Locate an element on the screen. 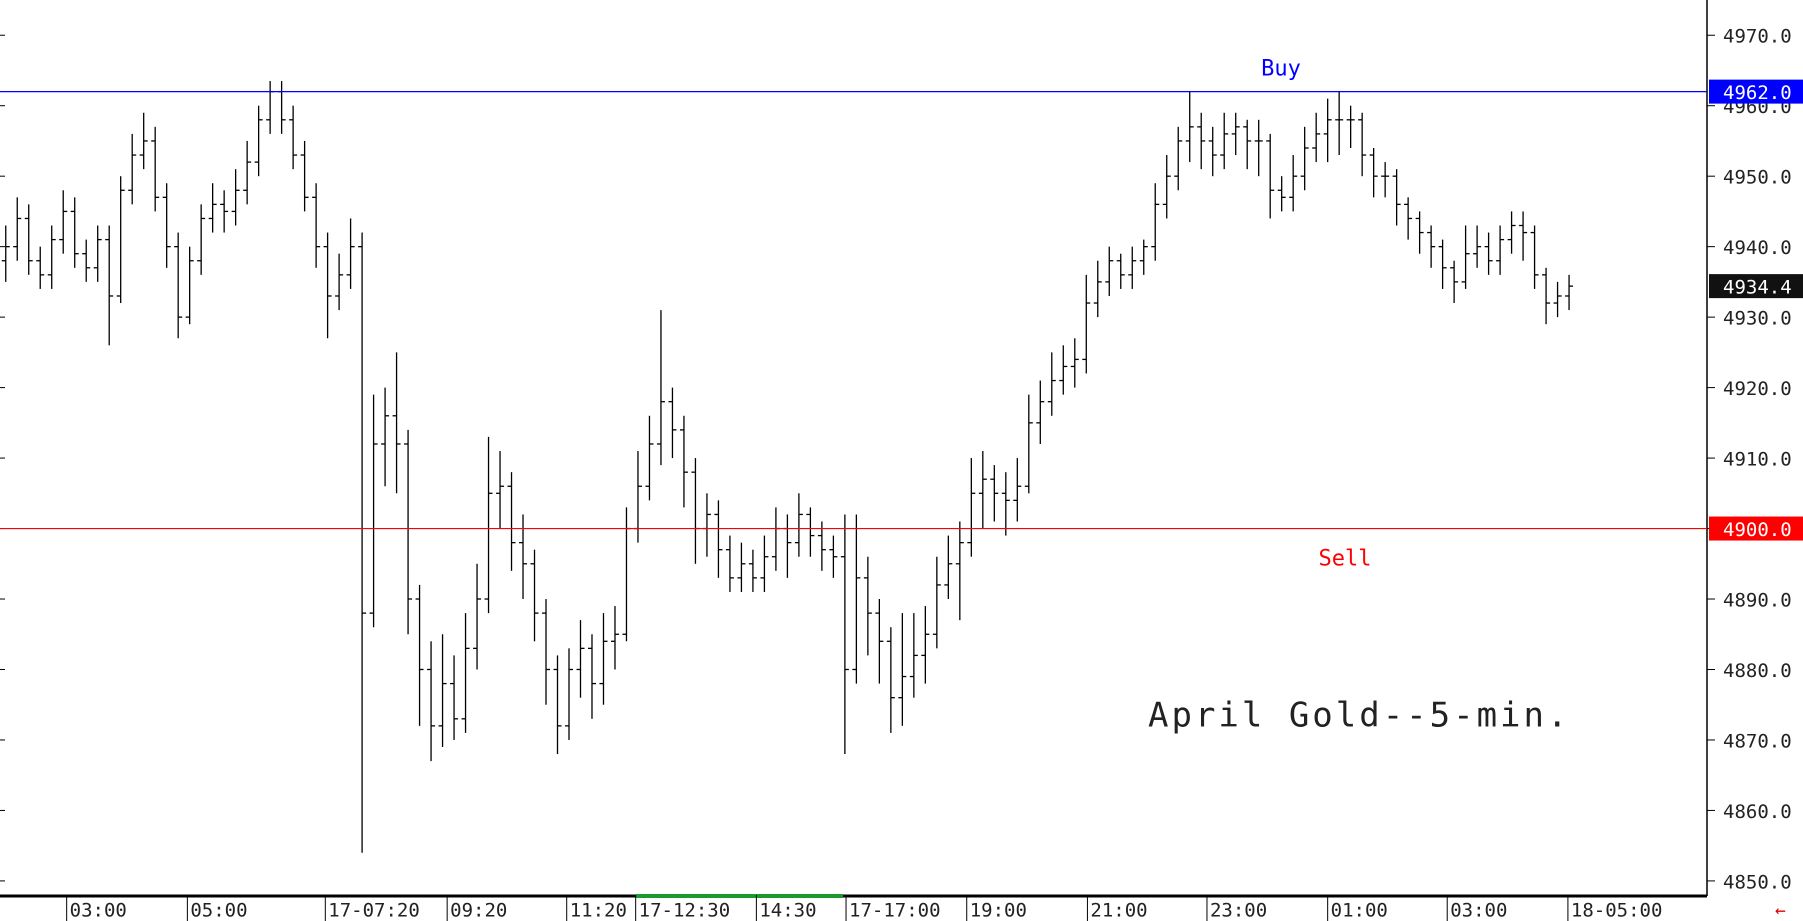  level-tag-label: 4900.0 is located at coordinates (1757, 530).